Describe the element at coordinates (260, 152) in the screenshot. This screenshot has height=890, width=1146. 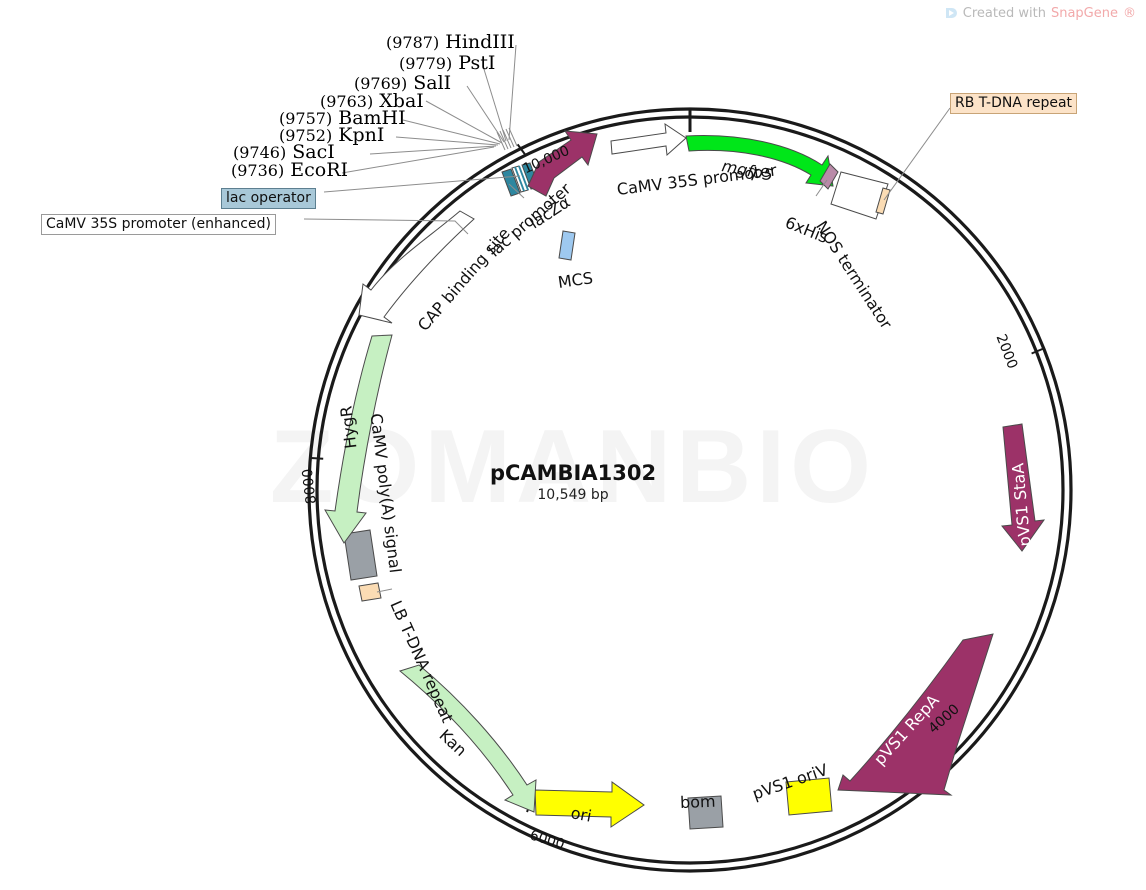
I see `enzyme-position: (9746)` at that location.